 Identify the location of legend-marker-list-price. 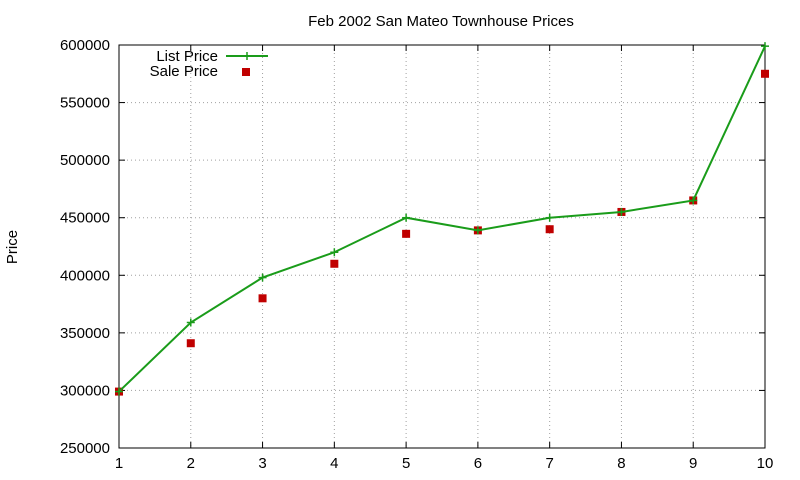
(247, 56).